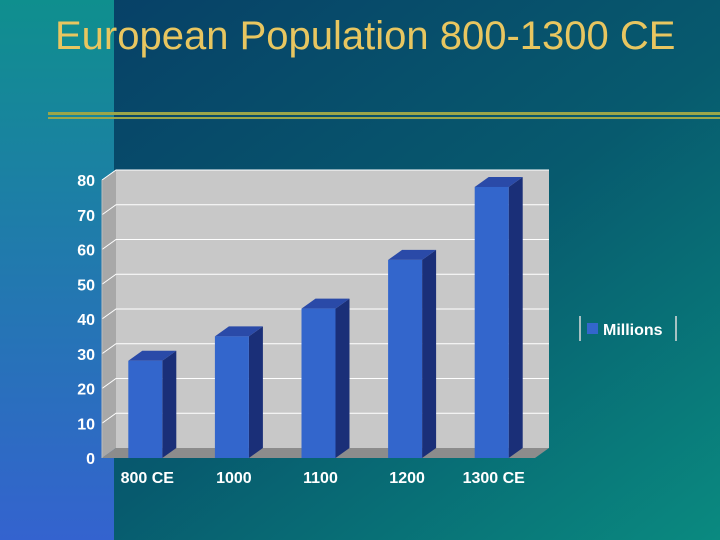 The image size is (720, 540). I want to click on y-tick-label: 0, so click(90, 459).